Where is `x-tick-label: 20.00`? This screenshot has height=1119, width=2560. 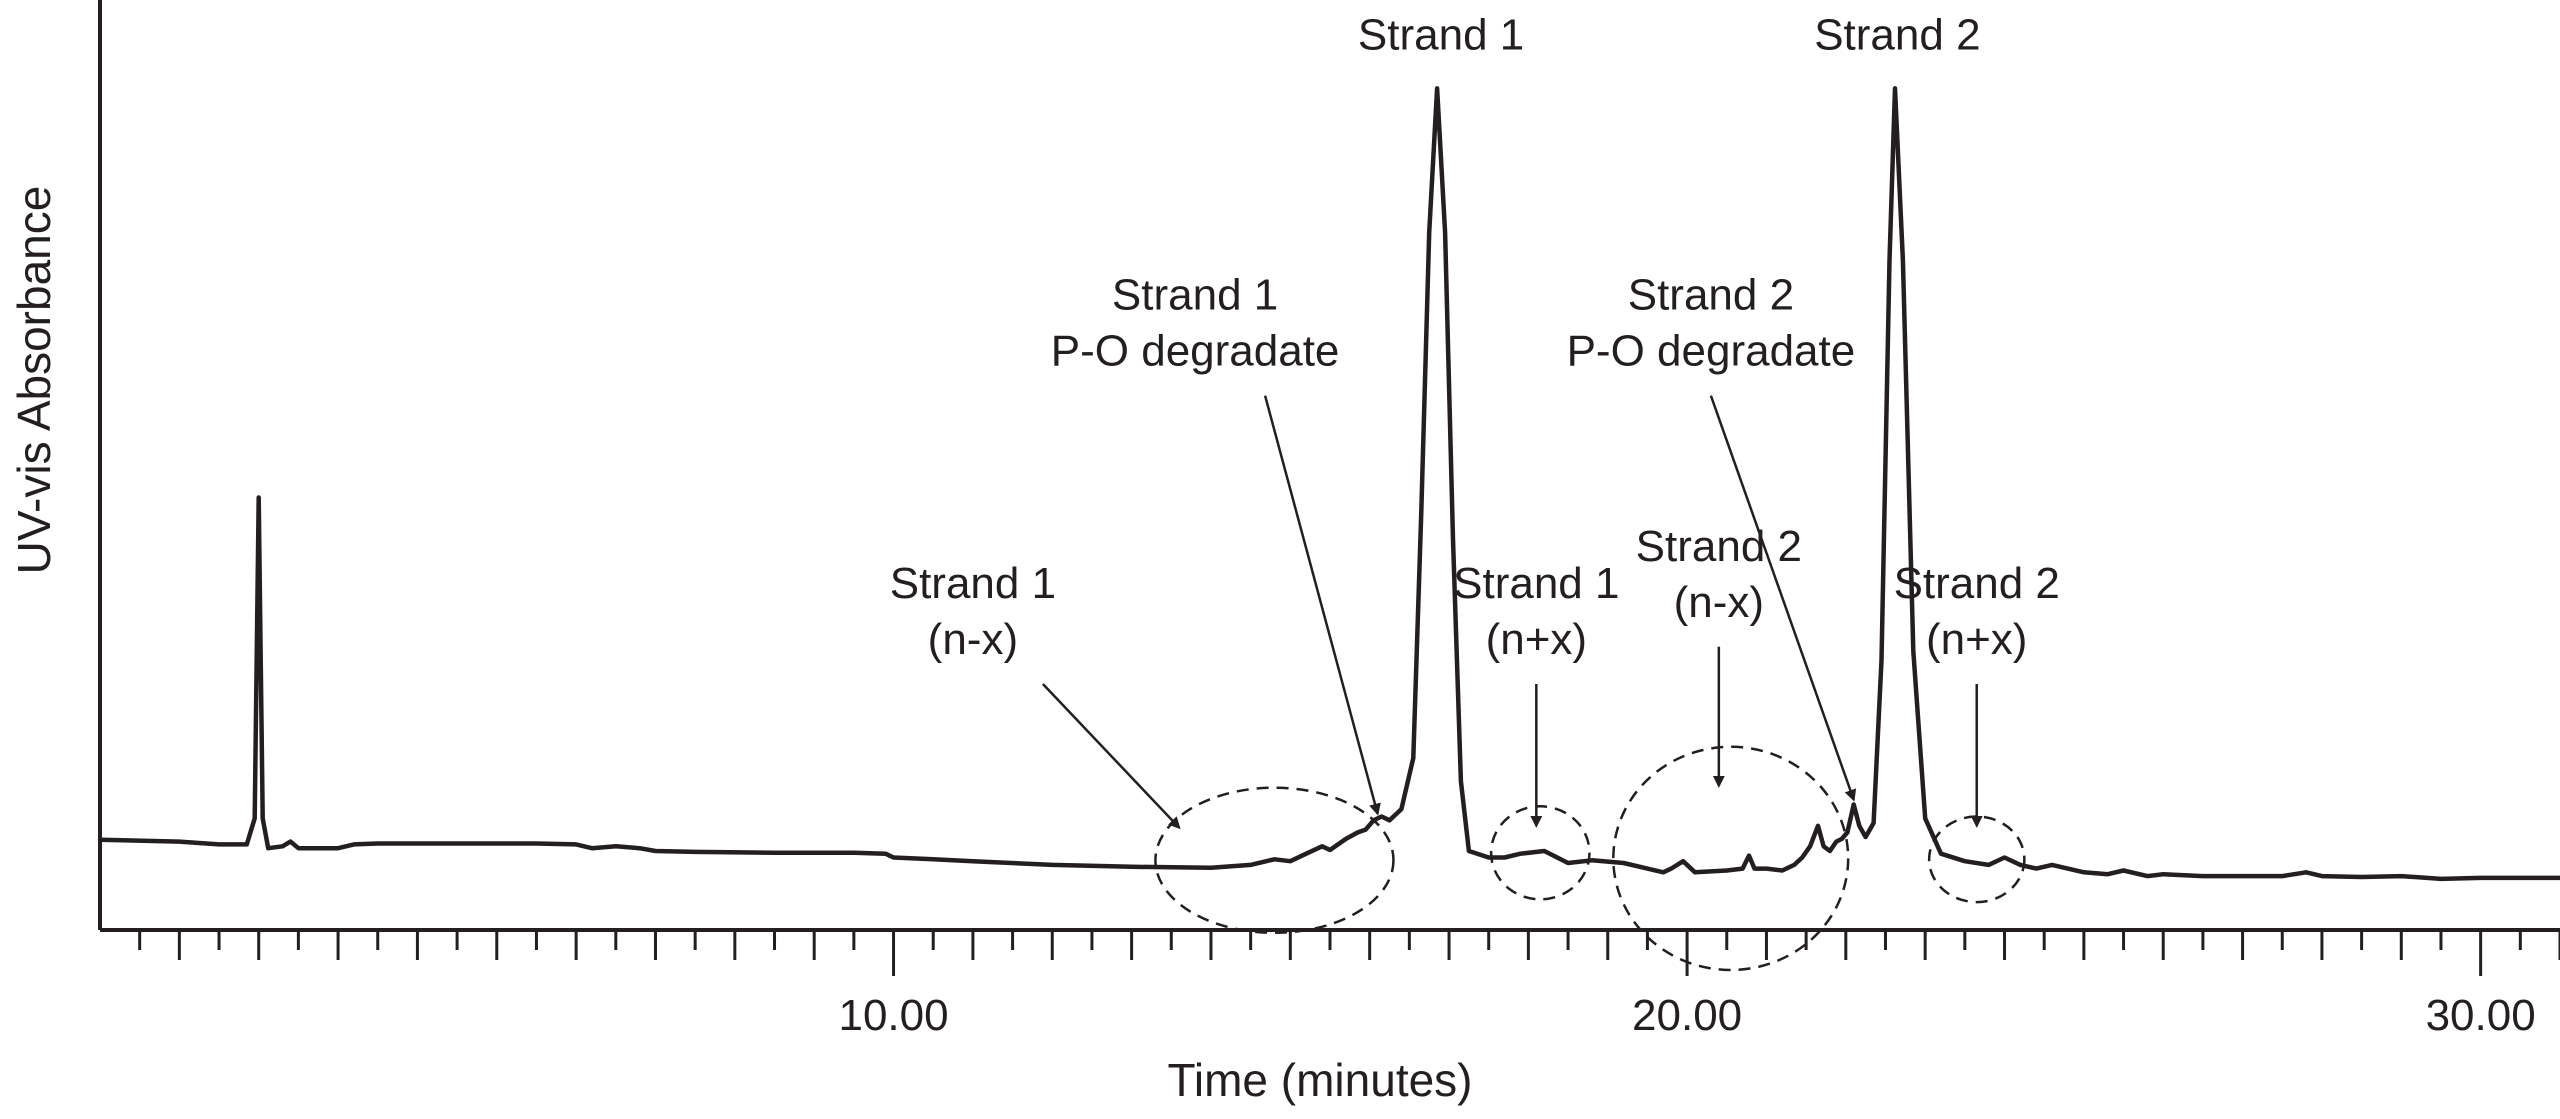 x-tick-label: 20.00 is located at coordinates (1687, 1015).